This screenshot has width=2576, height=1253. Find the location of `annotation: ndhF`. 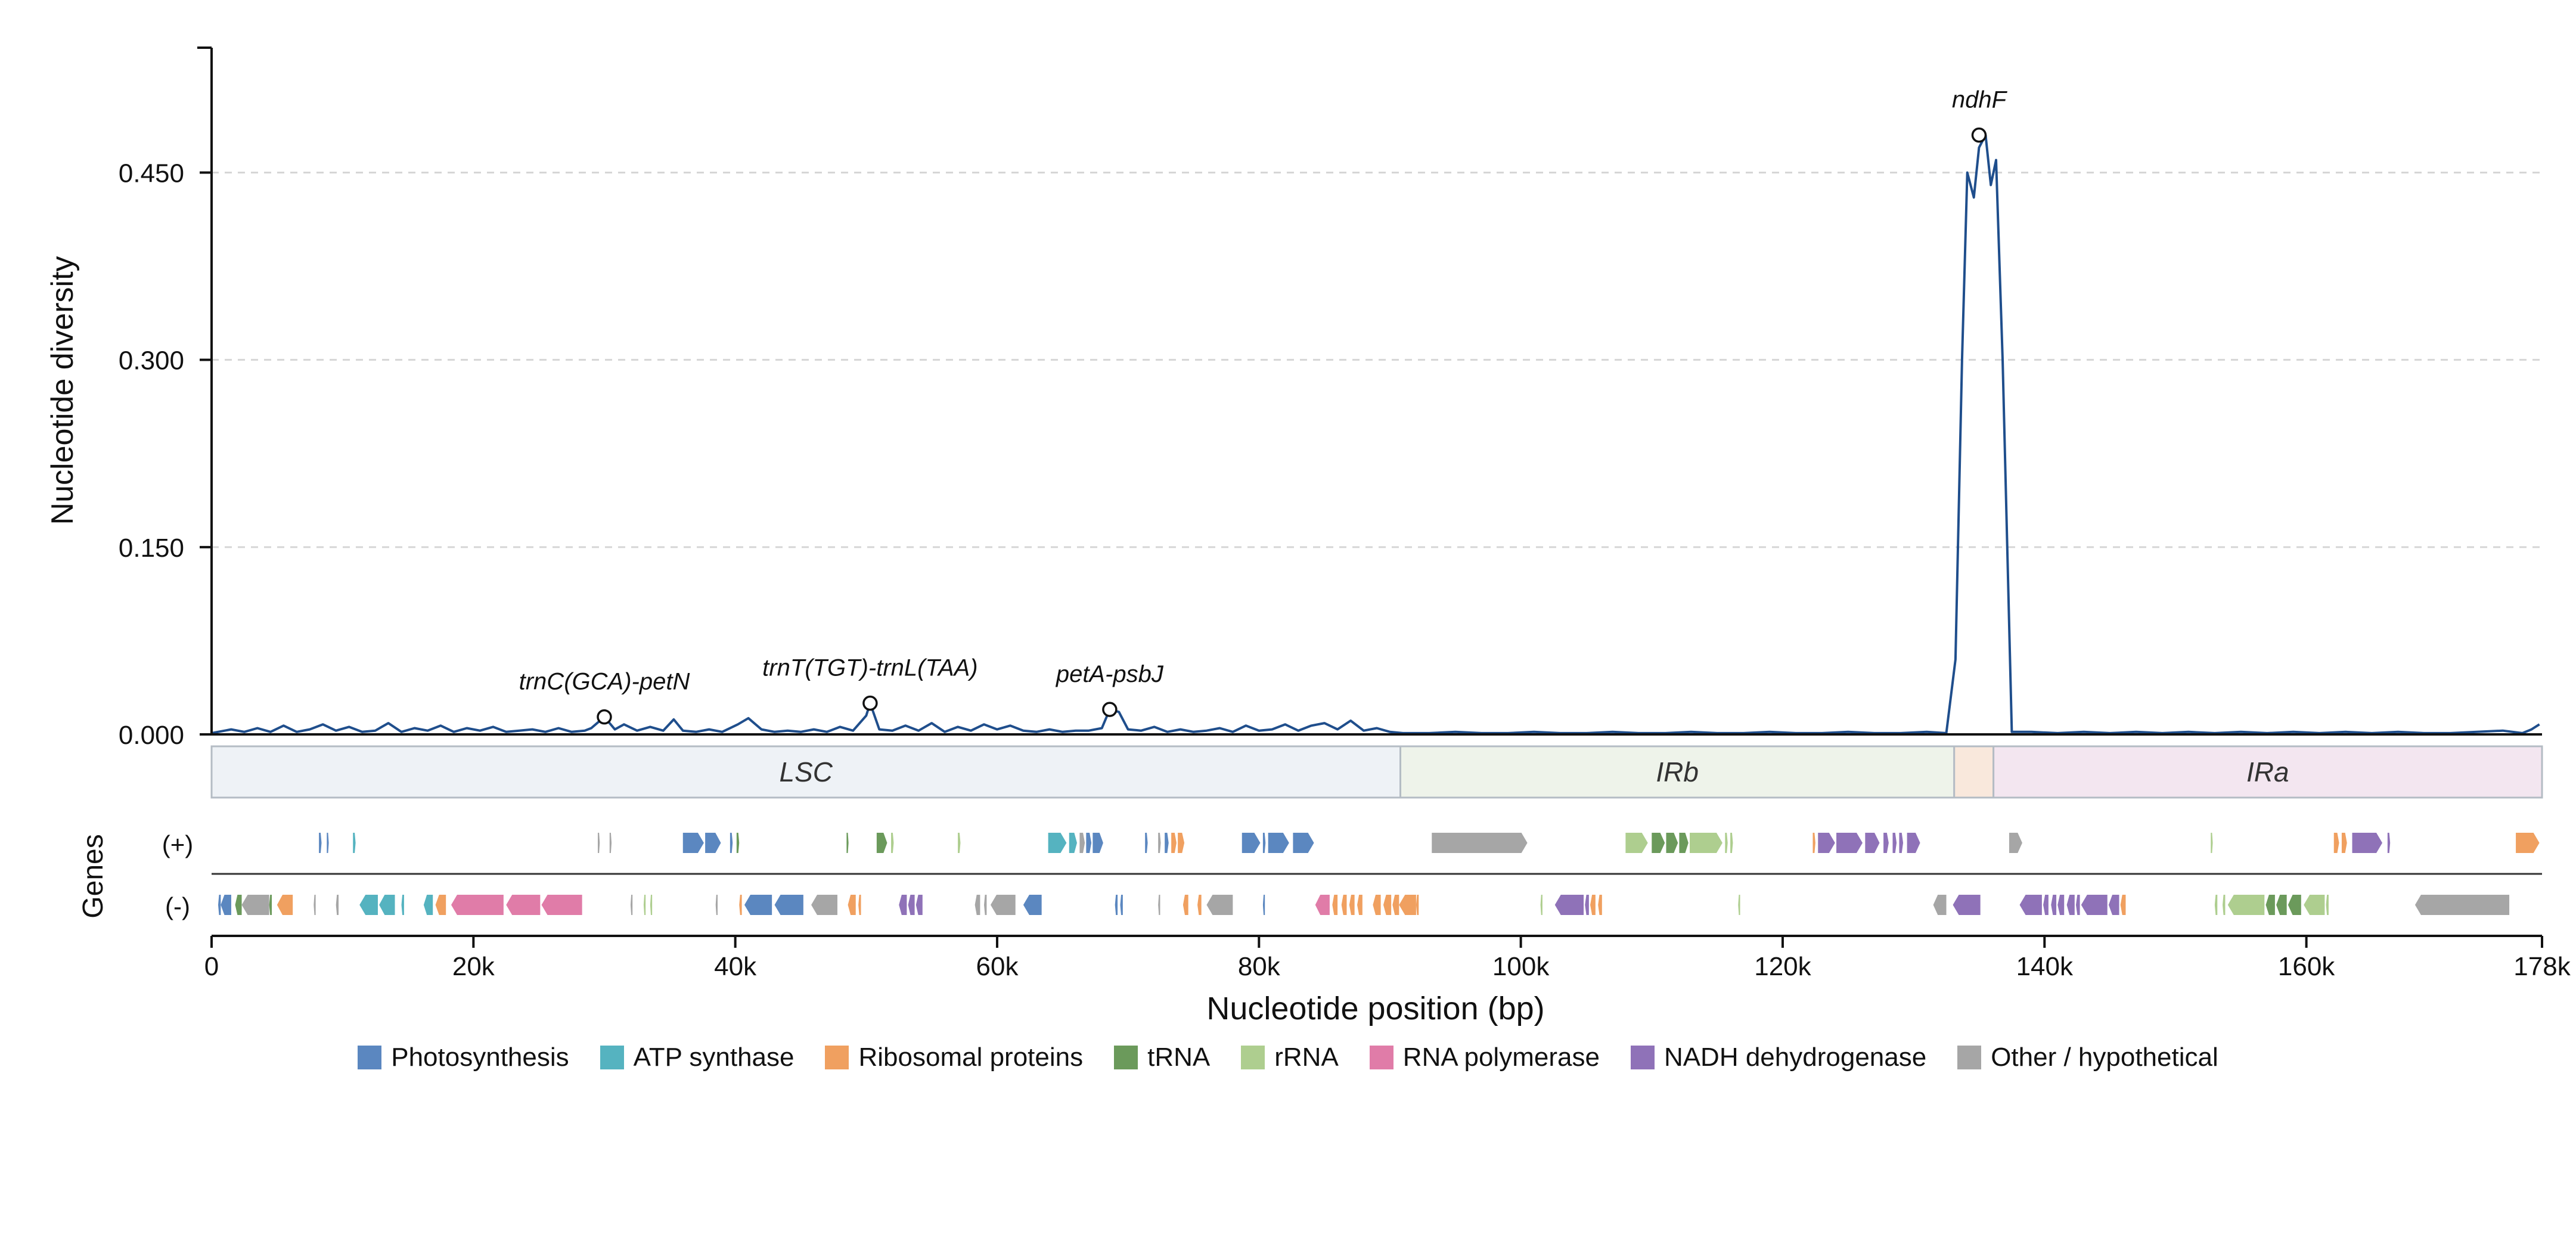

annotation: ndhF is located at coordinates (1980, 115).